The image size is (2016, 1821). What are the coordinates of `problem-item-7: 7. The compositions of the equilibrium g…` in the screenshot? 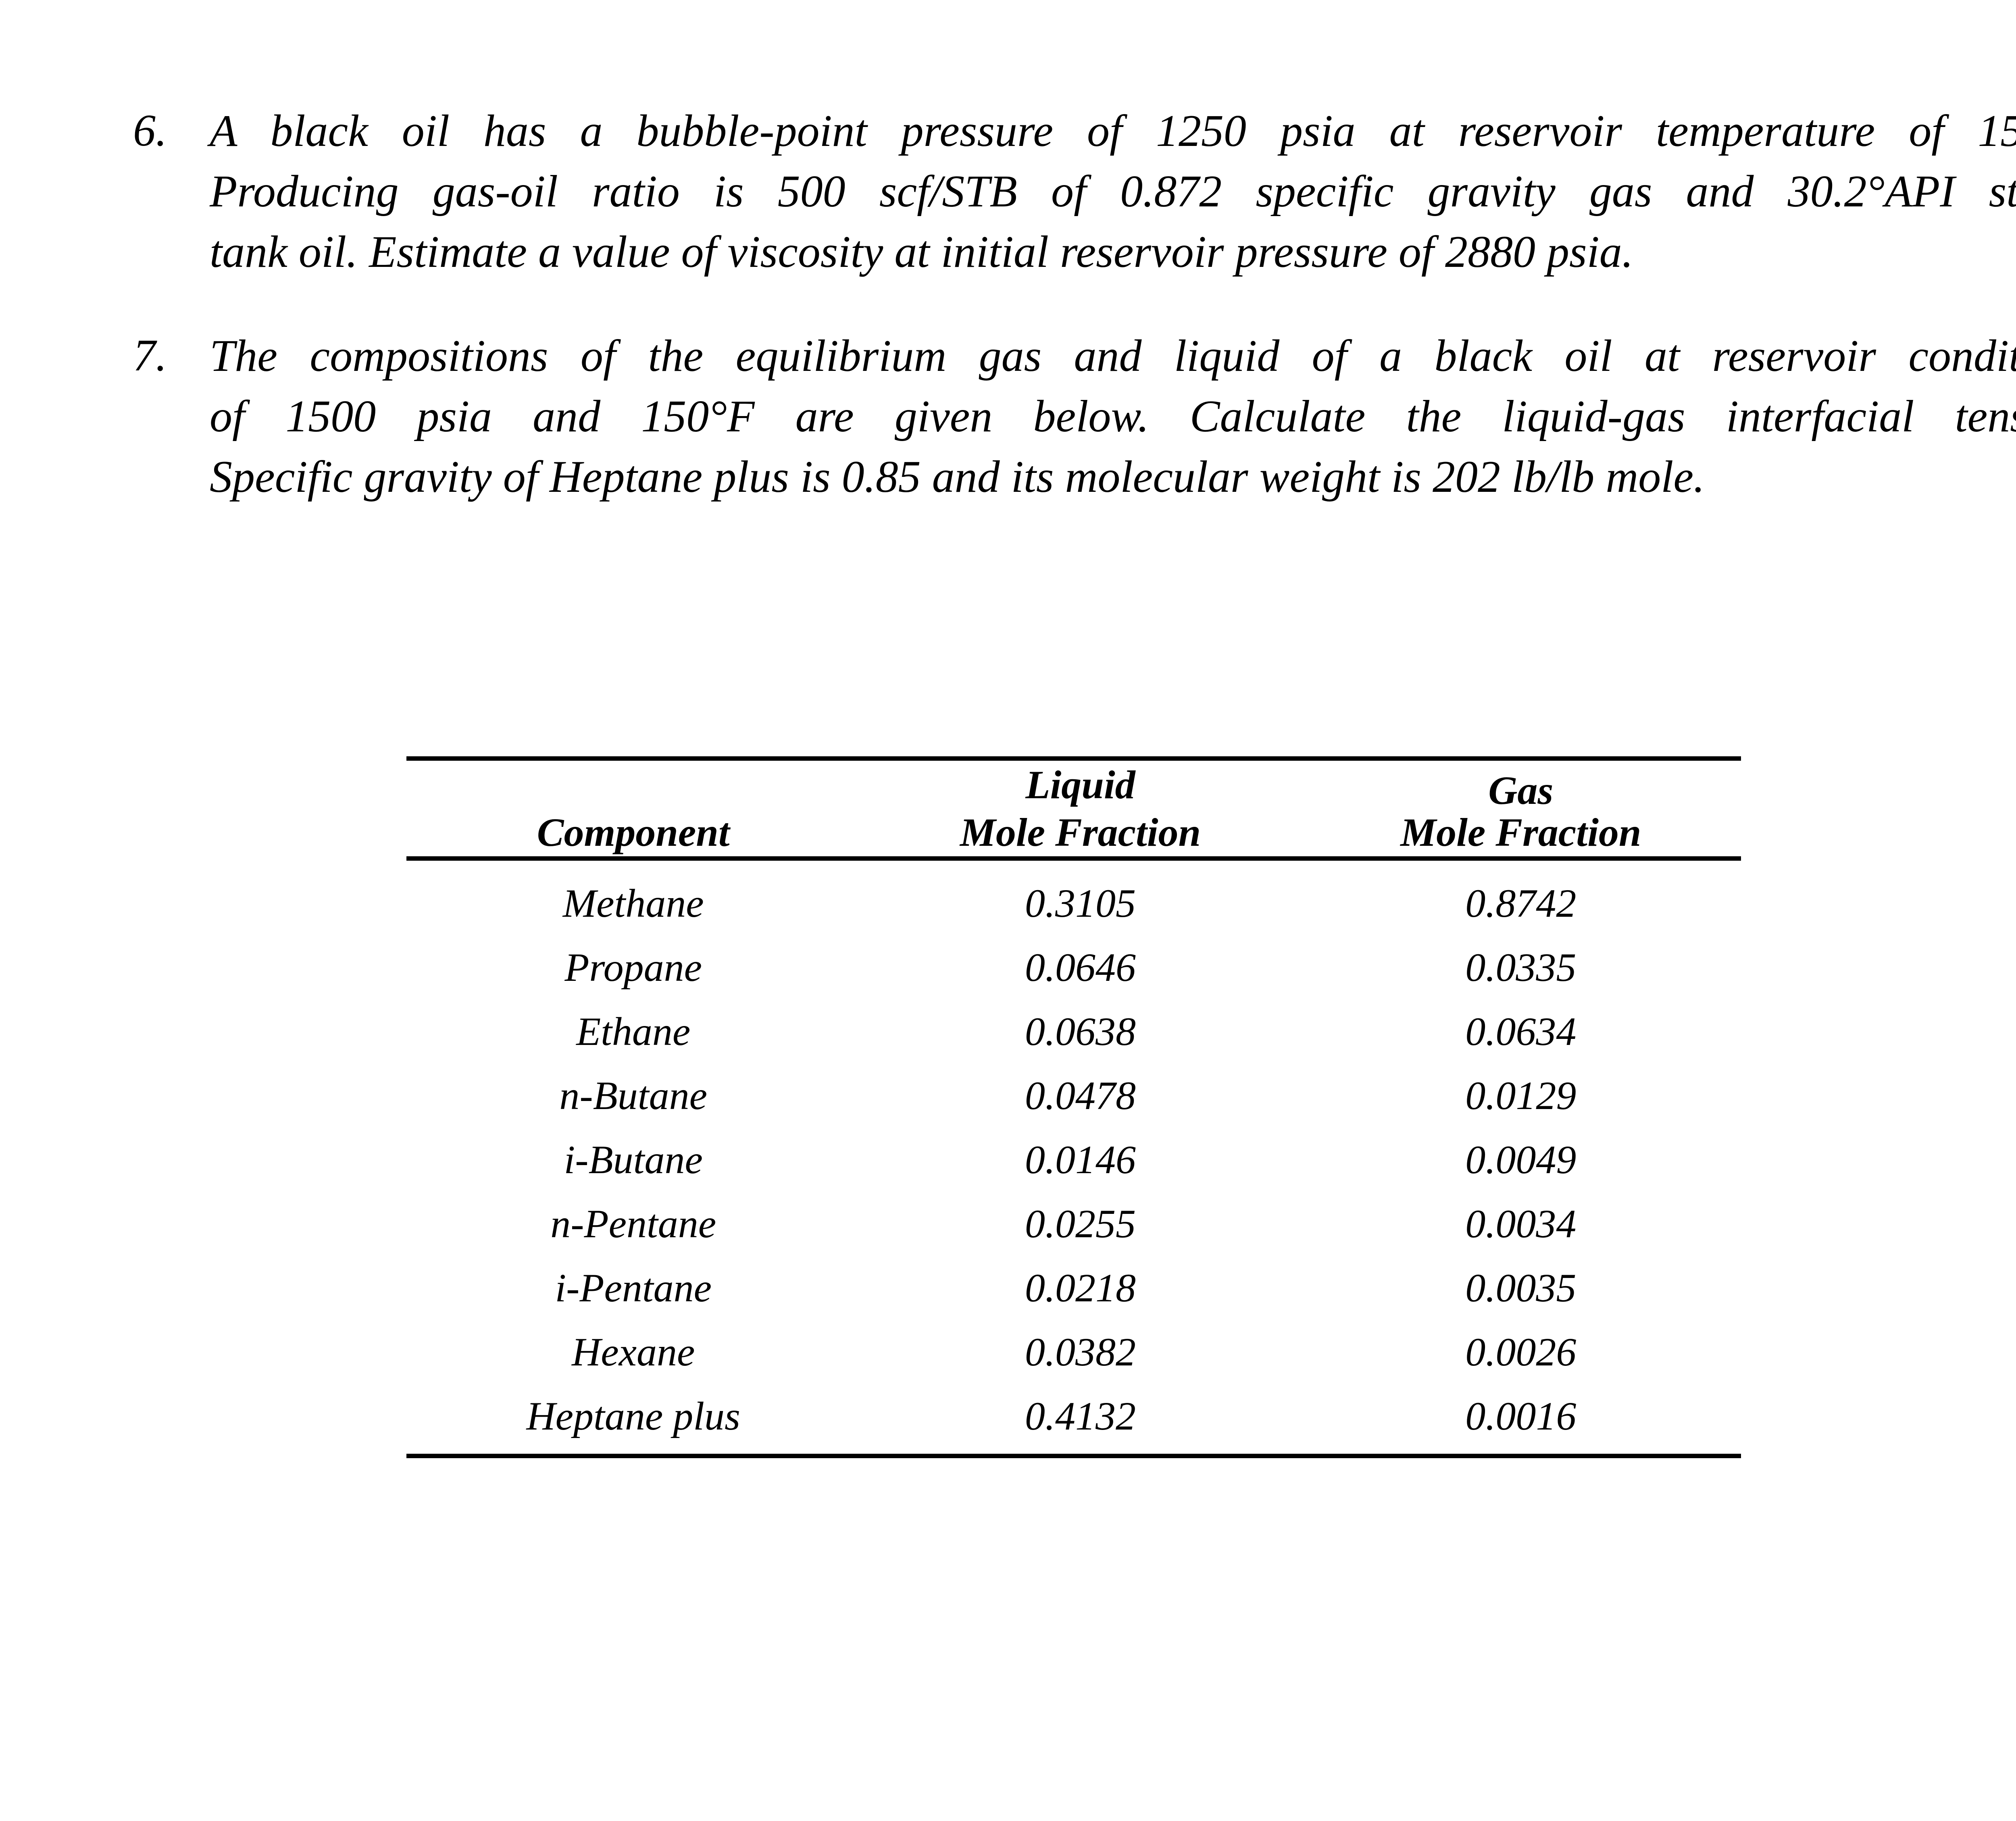 It's located at (1074, 416).